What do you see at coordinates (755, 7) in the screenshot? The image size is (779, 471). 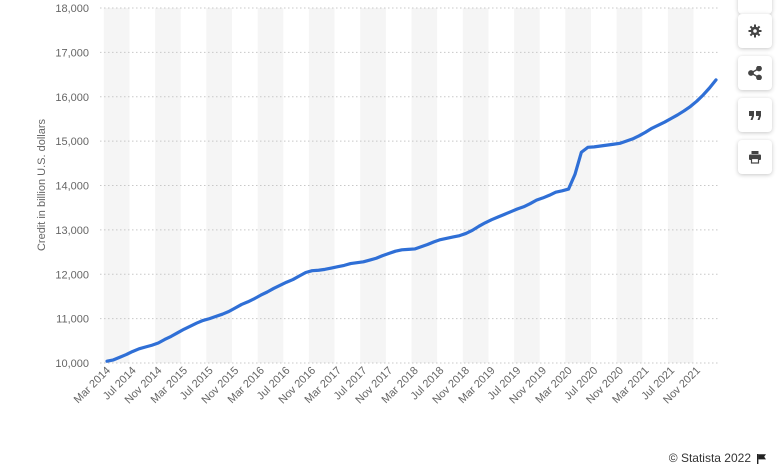 I see `notification-button` at bounding box center [755, 7].